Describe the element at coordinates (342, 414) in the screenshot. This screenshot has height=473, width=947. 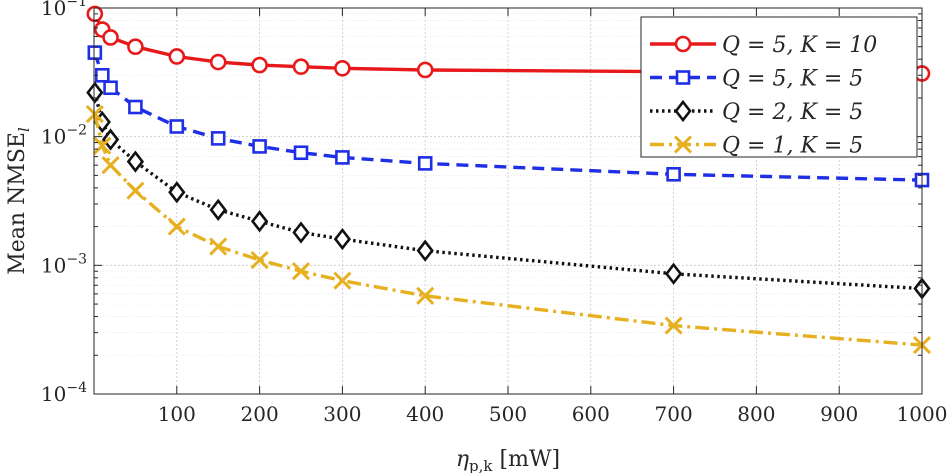
I see `x-tick-label: 300` at that location.